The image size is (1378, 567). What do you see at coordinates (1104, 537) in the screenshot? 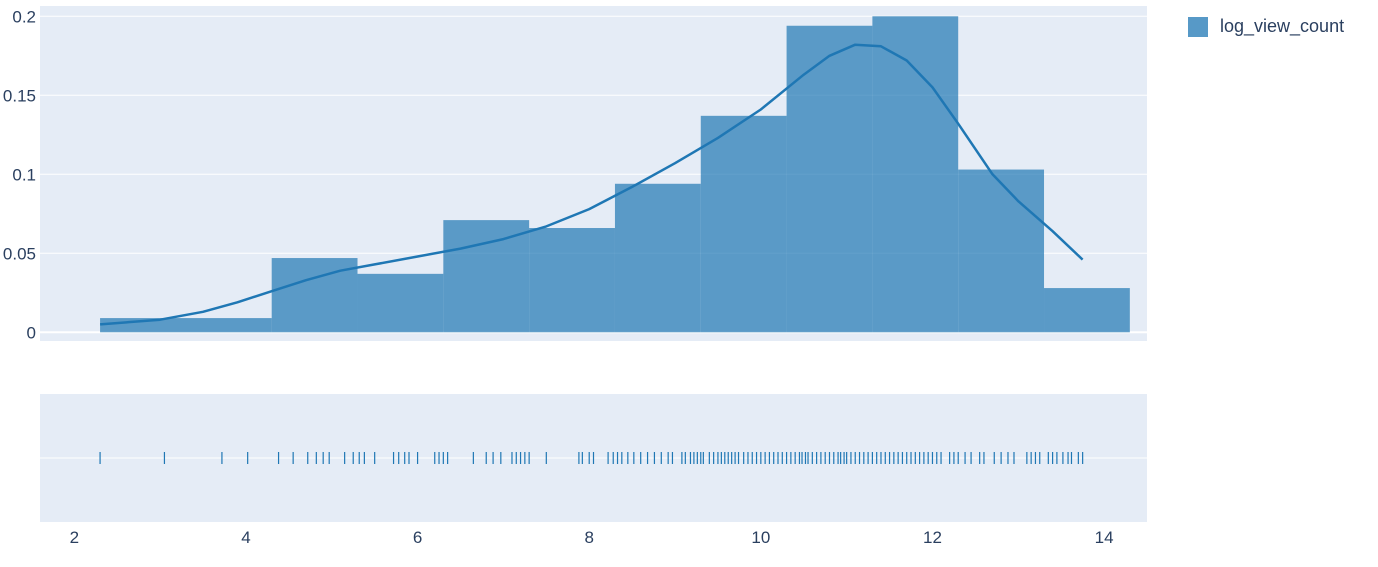
I see `x-tick-label: 14` at bounding box center [1104, 537].